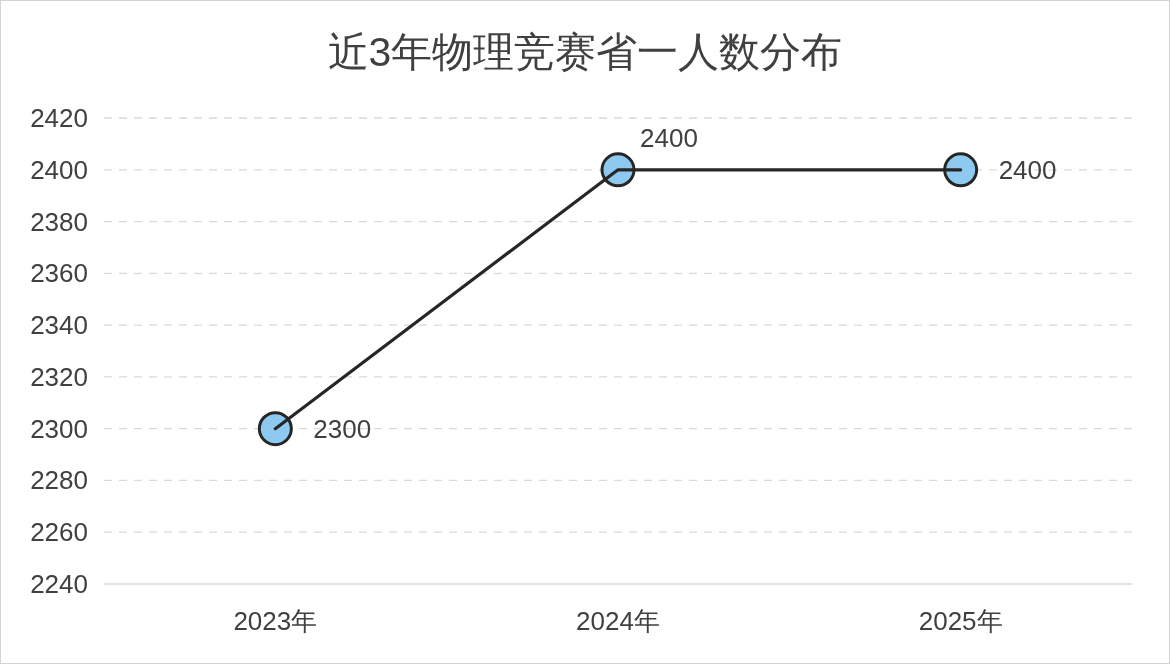  What do you see at coordinates (618, 621) in the screenshot?
I see `x-tick-label: 2024年` at bounding box center [618, 621].